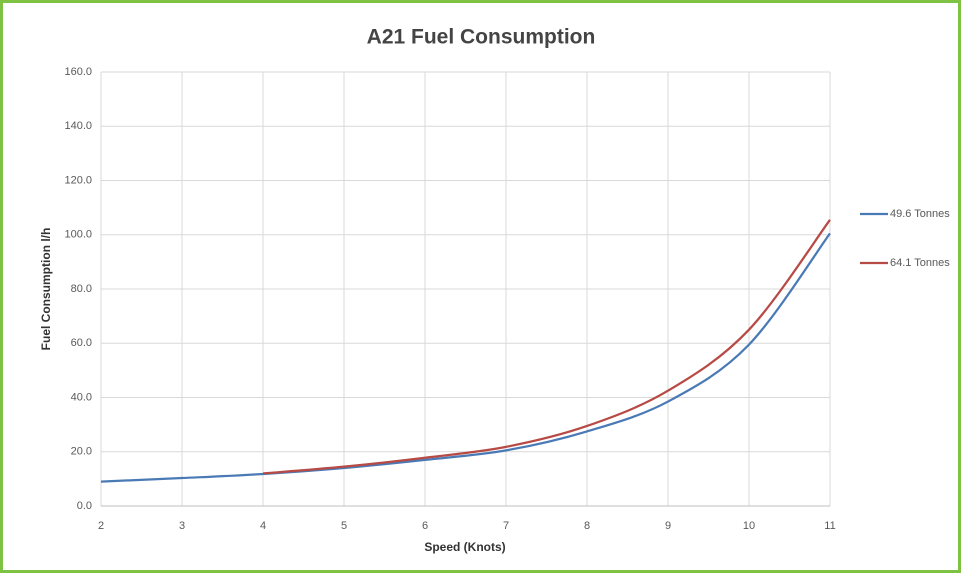 The height and width of the screenshot is (573, 961). I want to click on x-tick-label: 10, so click(749, 526).